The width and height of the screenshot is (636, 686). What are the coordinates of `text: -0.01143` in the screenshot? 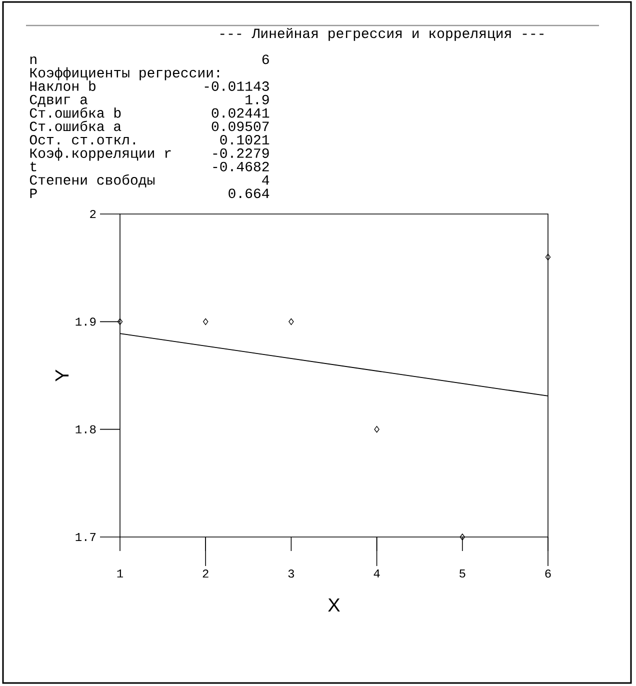 It's located at (236, 86).